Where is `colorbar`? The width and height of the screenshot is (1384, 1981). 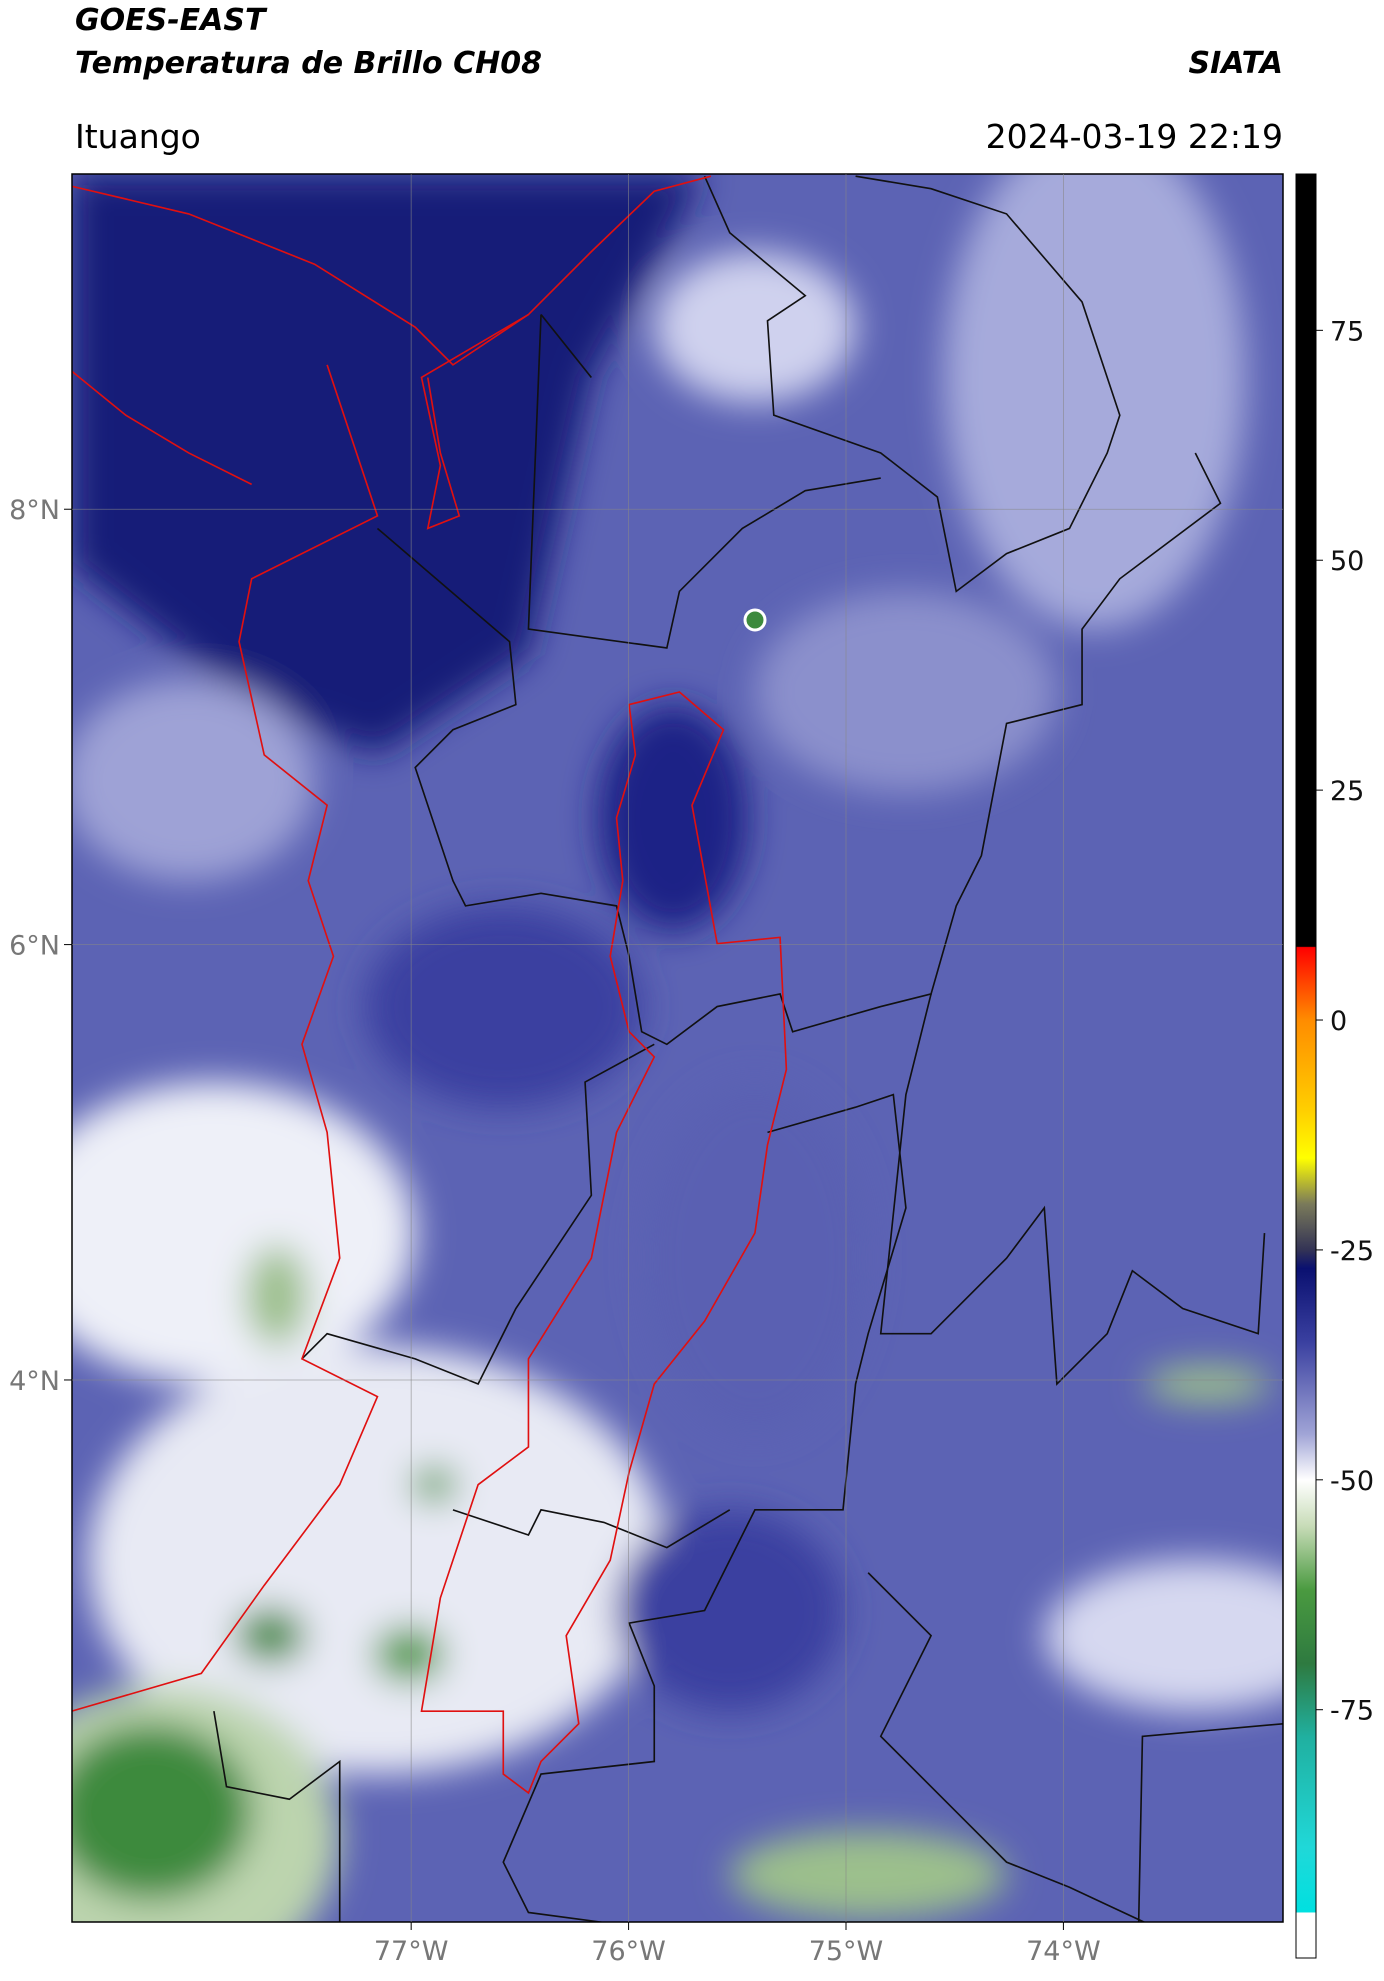
colorbar is located at coordinates (1306, 1066).